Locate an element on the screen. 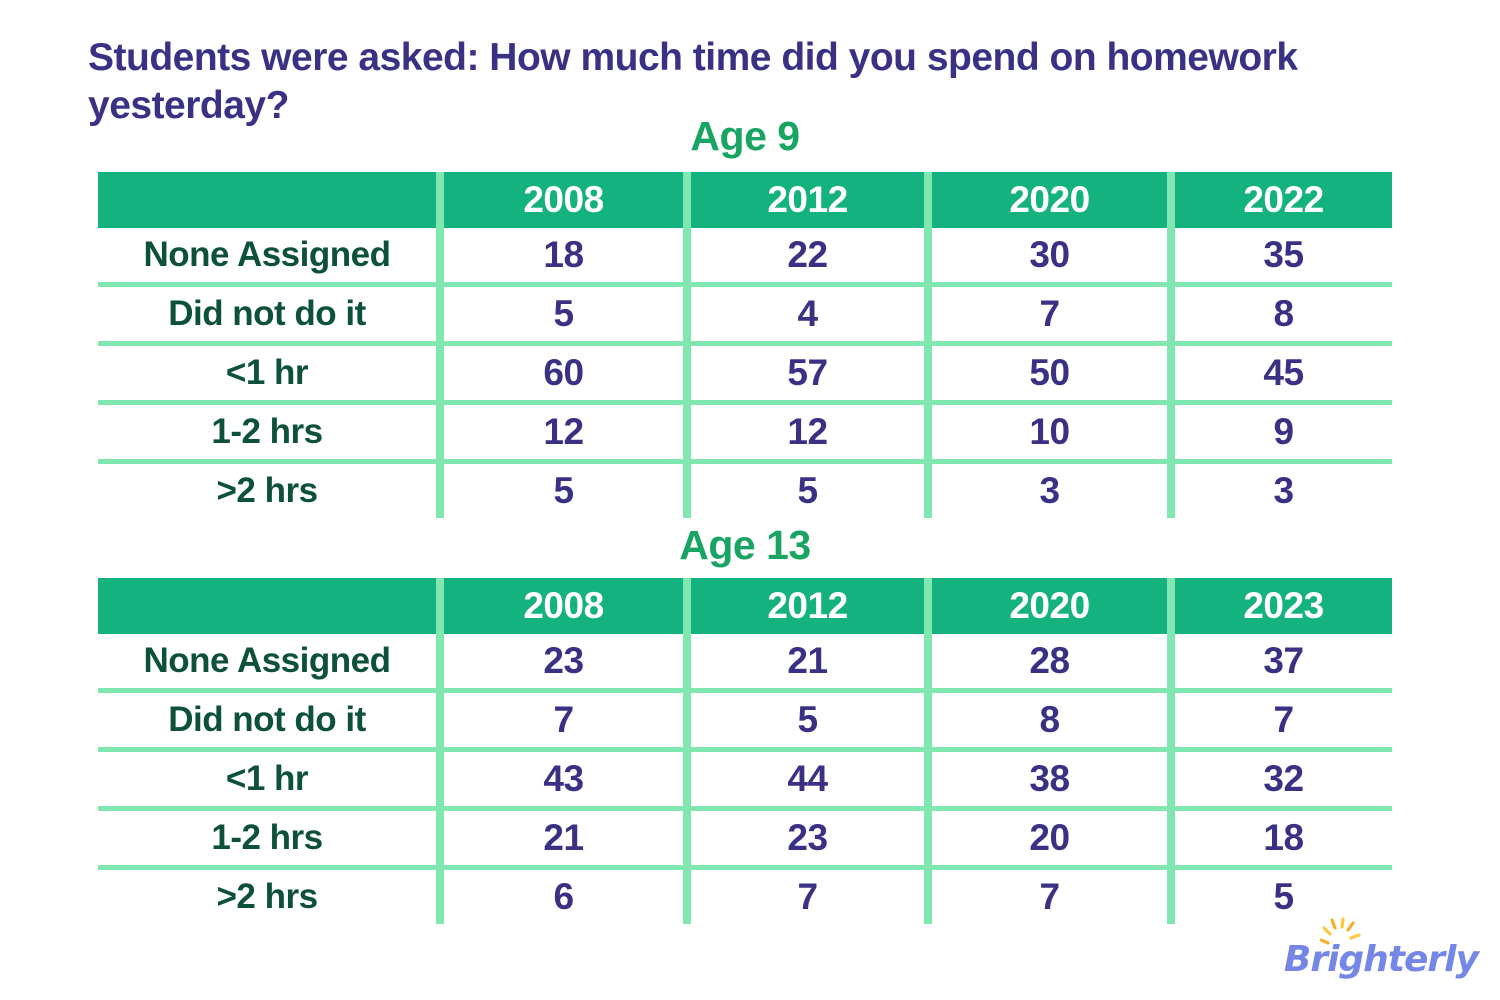 This screenshot has height=1000, width=1500. age-13-heading: Age 13 is located at coordinates (745, 545).